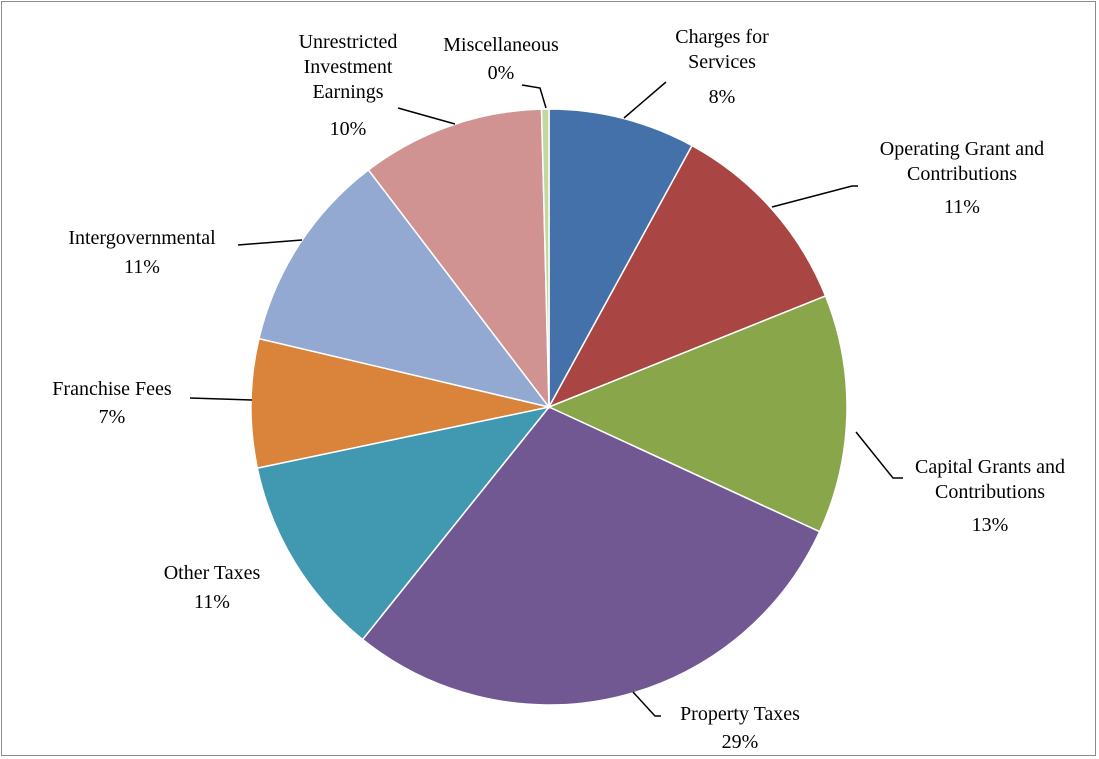  I want to click on slice-label: Unrestricted Investment Earnings, so click(348, 67).